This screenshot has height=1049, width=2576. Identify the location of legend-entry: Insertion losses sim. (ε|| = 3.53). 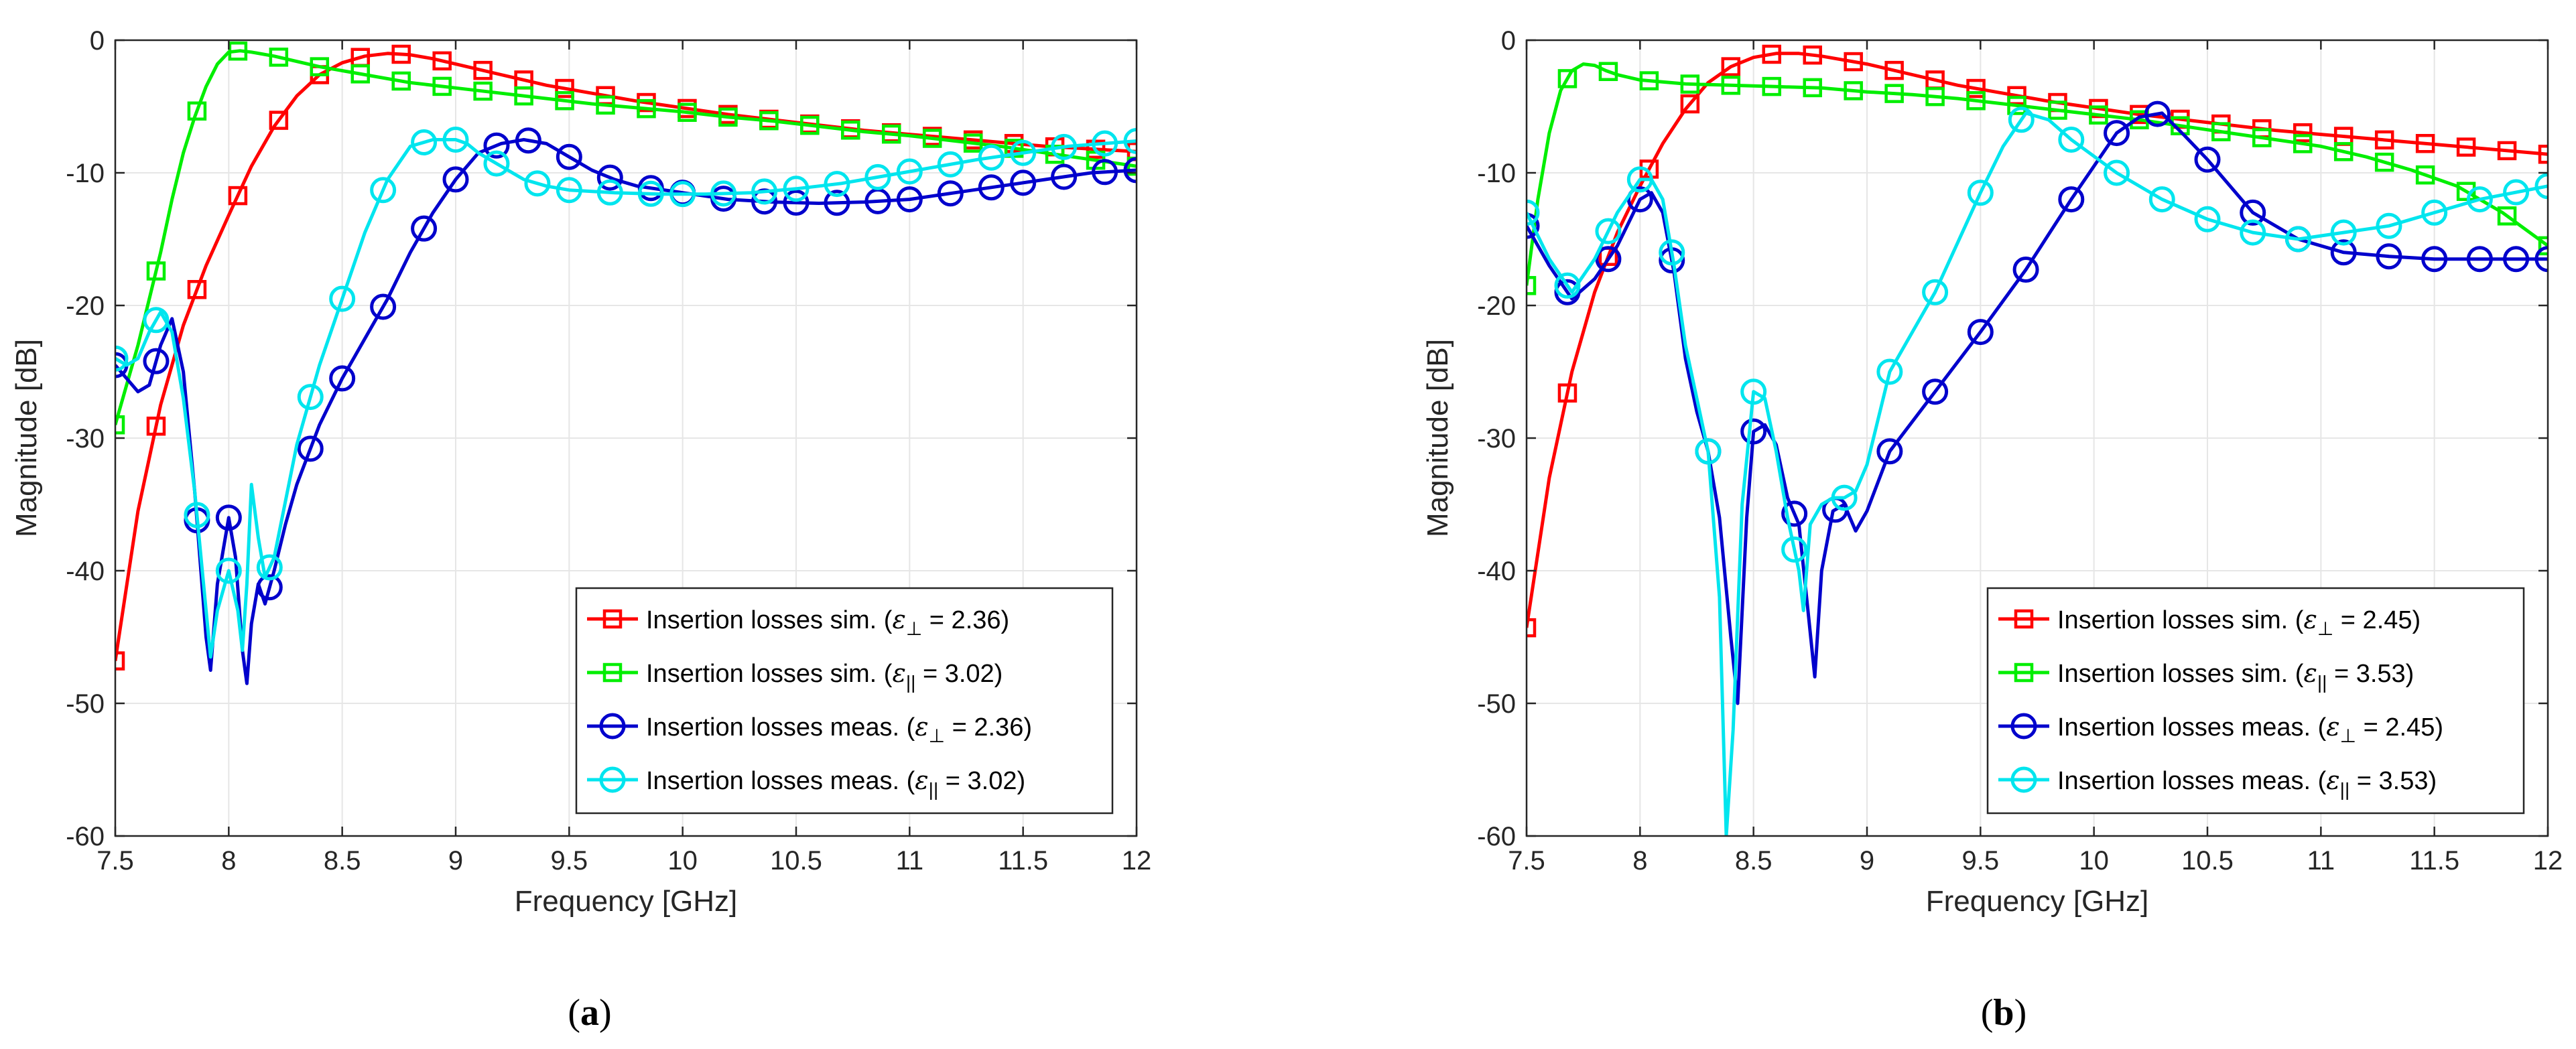
(2235, 675).